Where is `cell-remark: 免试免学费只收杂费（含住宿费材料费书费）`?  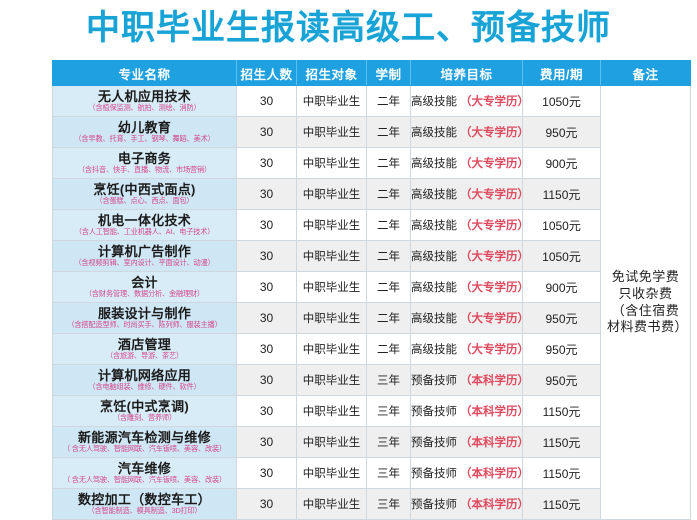
cell-remark: 免试免学费只收杂费（含住宿费材料费书费） is located at coordinates (645, 302).